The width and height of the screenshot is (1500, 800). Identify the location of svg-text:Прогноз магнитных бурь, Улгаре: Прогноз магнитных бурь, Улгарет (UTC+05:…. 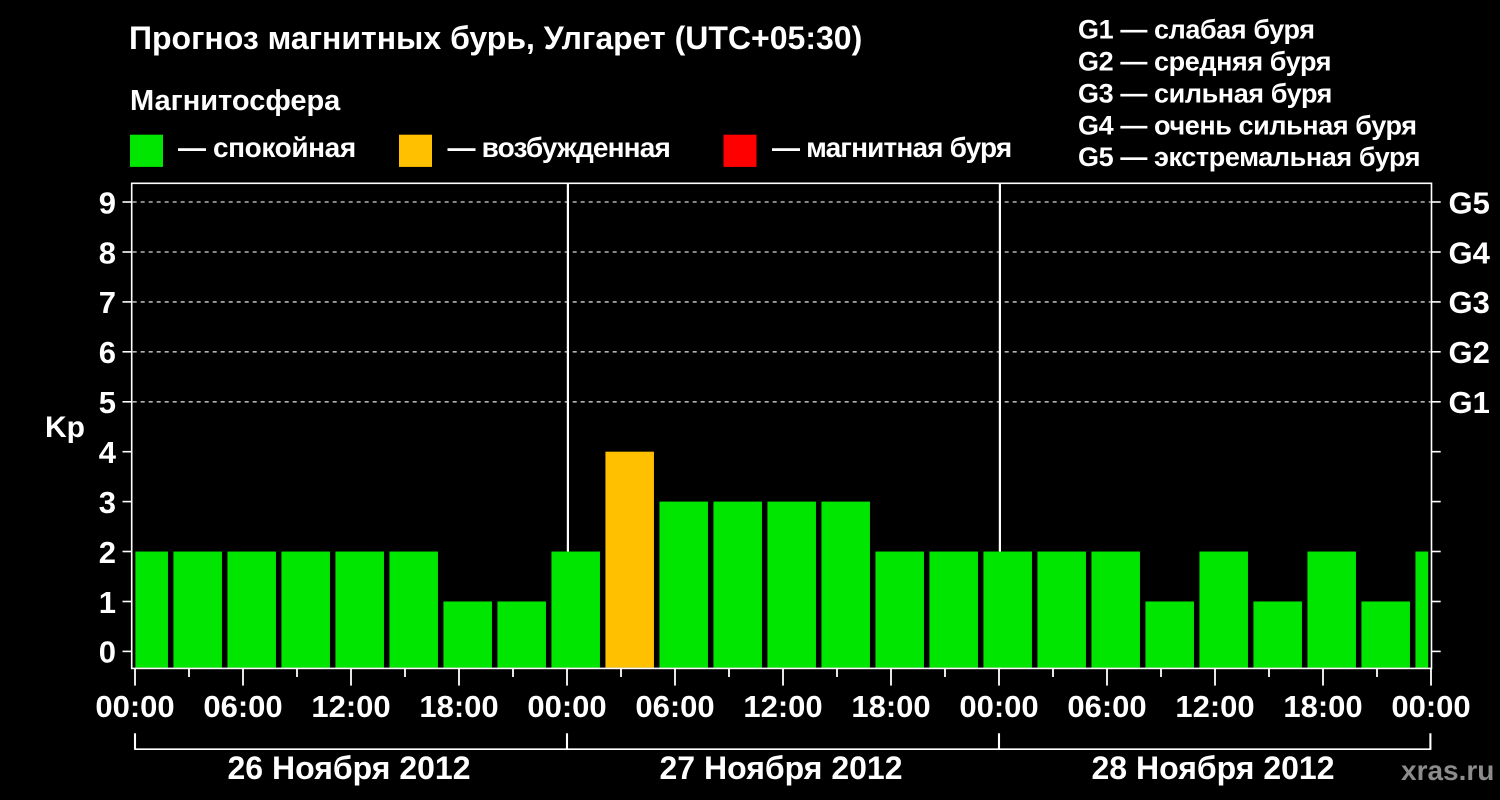
(495, 38).